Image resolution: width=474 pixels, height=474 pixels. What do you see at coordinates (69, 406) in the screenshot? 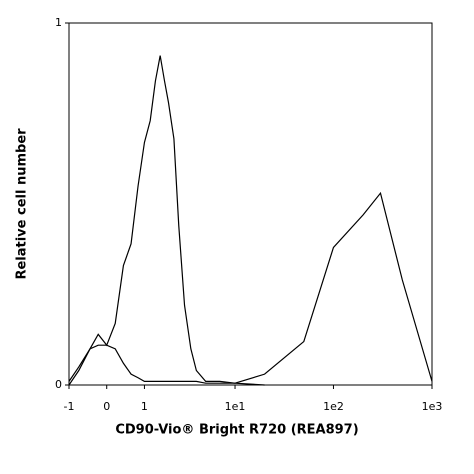
I see `x-tick-label: -1` at bounding box center [69, 406].